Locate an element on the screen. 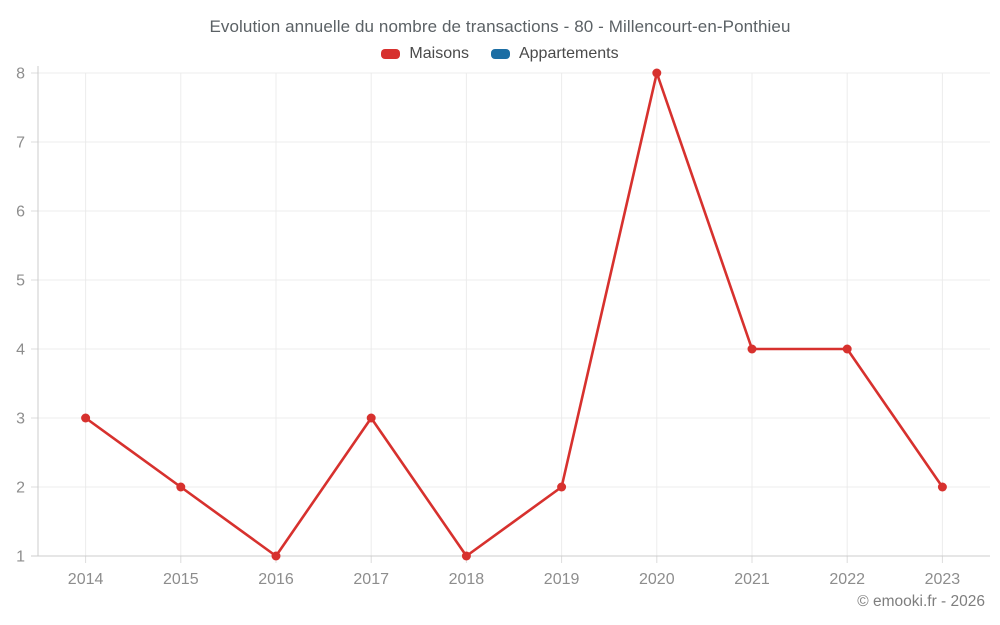 The width and height of the screenshot is (1000, 625). y-tick-label: 2 is located at coordinates (20, 488).